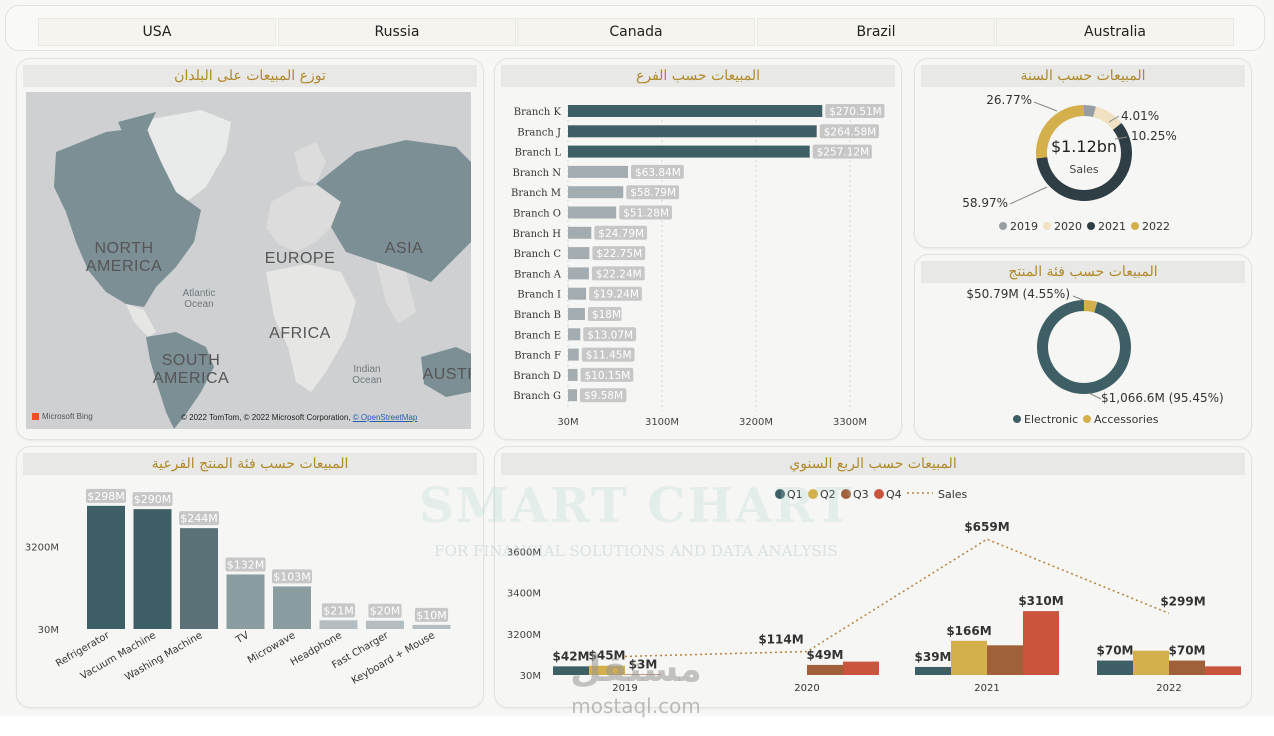  What do you see at coordinates (524, 635) in the screenshot?
I see `quarter-y-tick: 3200M` at bounding box center [524, 635].